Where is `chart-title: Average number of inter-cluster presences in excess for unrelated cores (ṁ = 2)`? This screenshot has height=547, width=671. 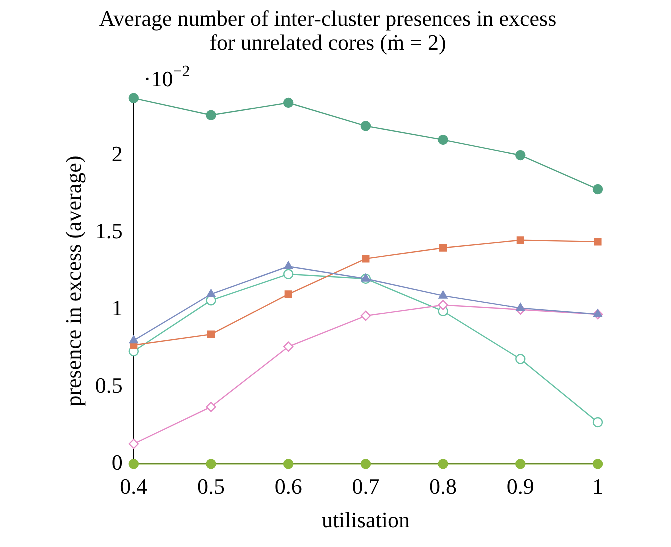
chart-title: Average number of inter-cluster presences in excess for unrelated cores (ṁ = 2) is located at coordinates (328, 31).